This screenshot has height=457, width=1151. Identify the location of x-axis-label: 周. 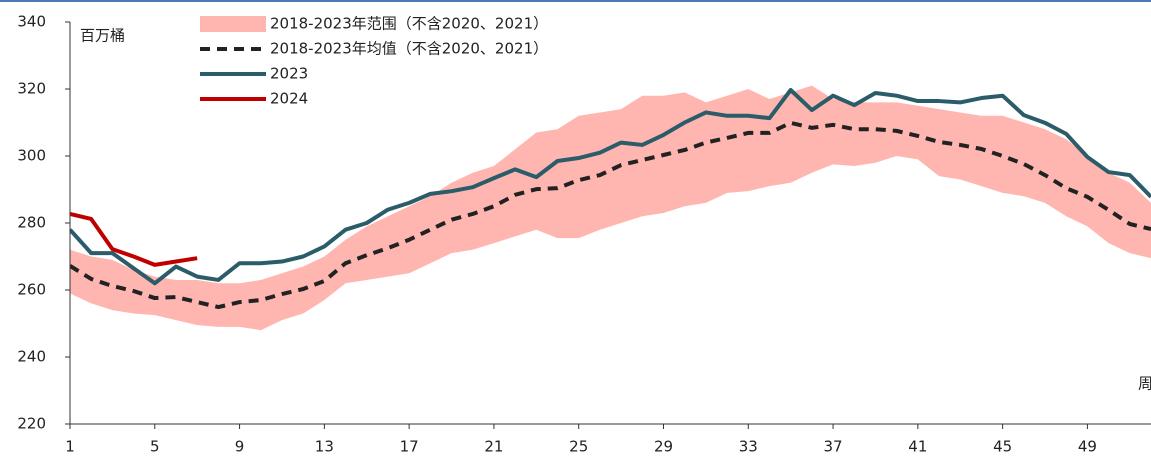
(1144, 384).